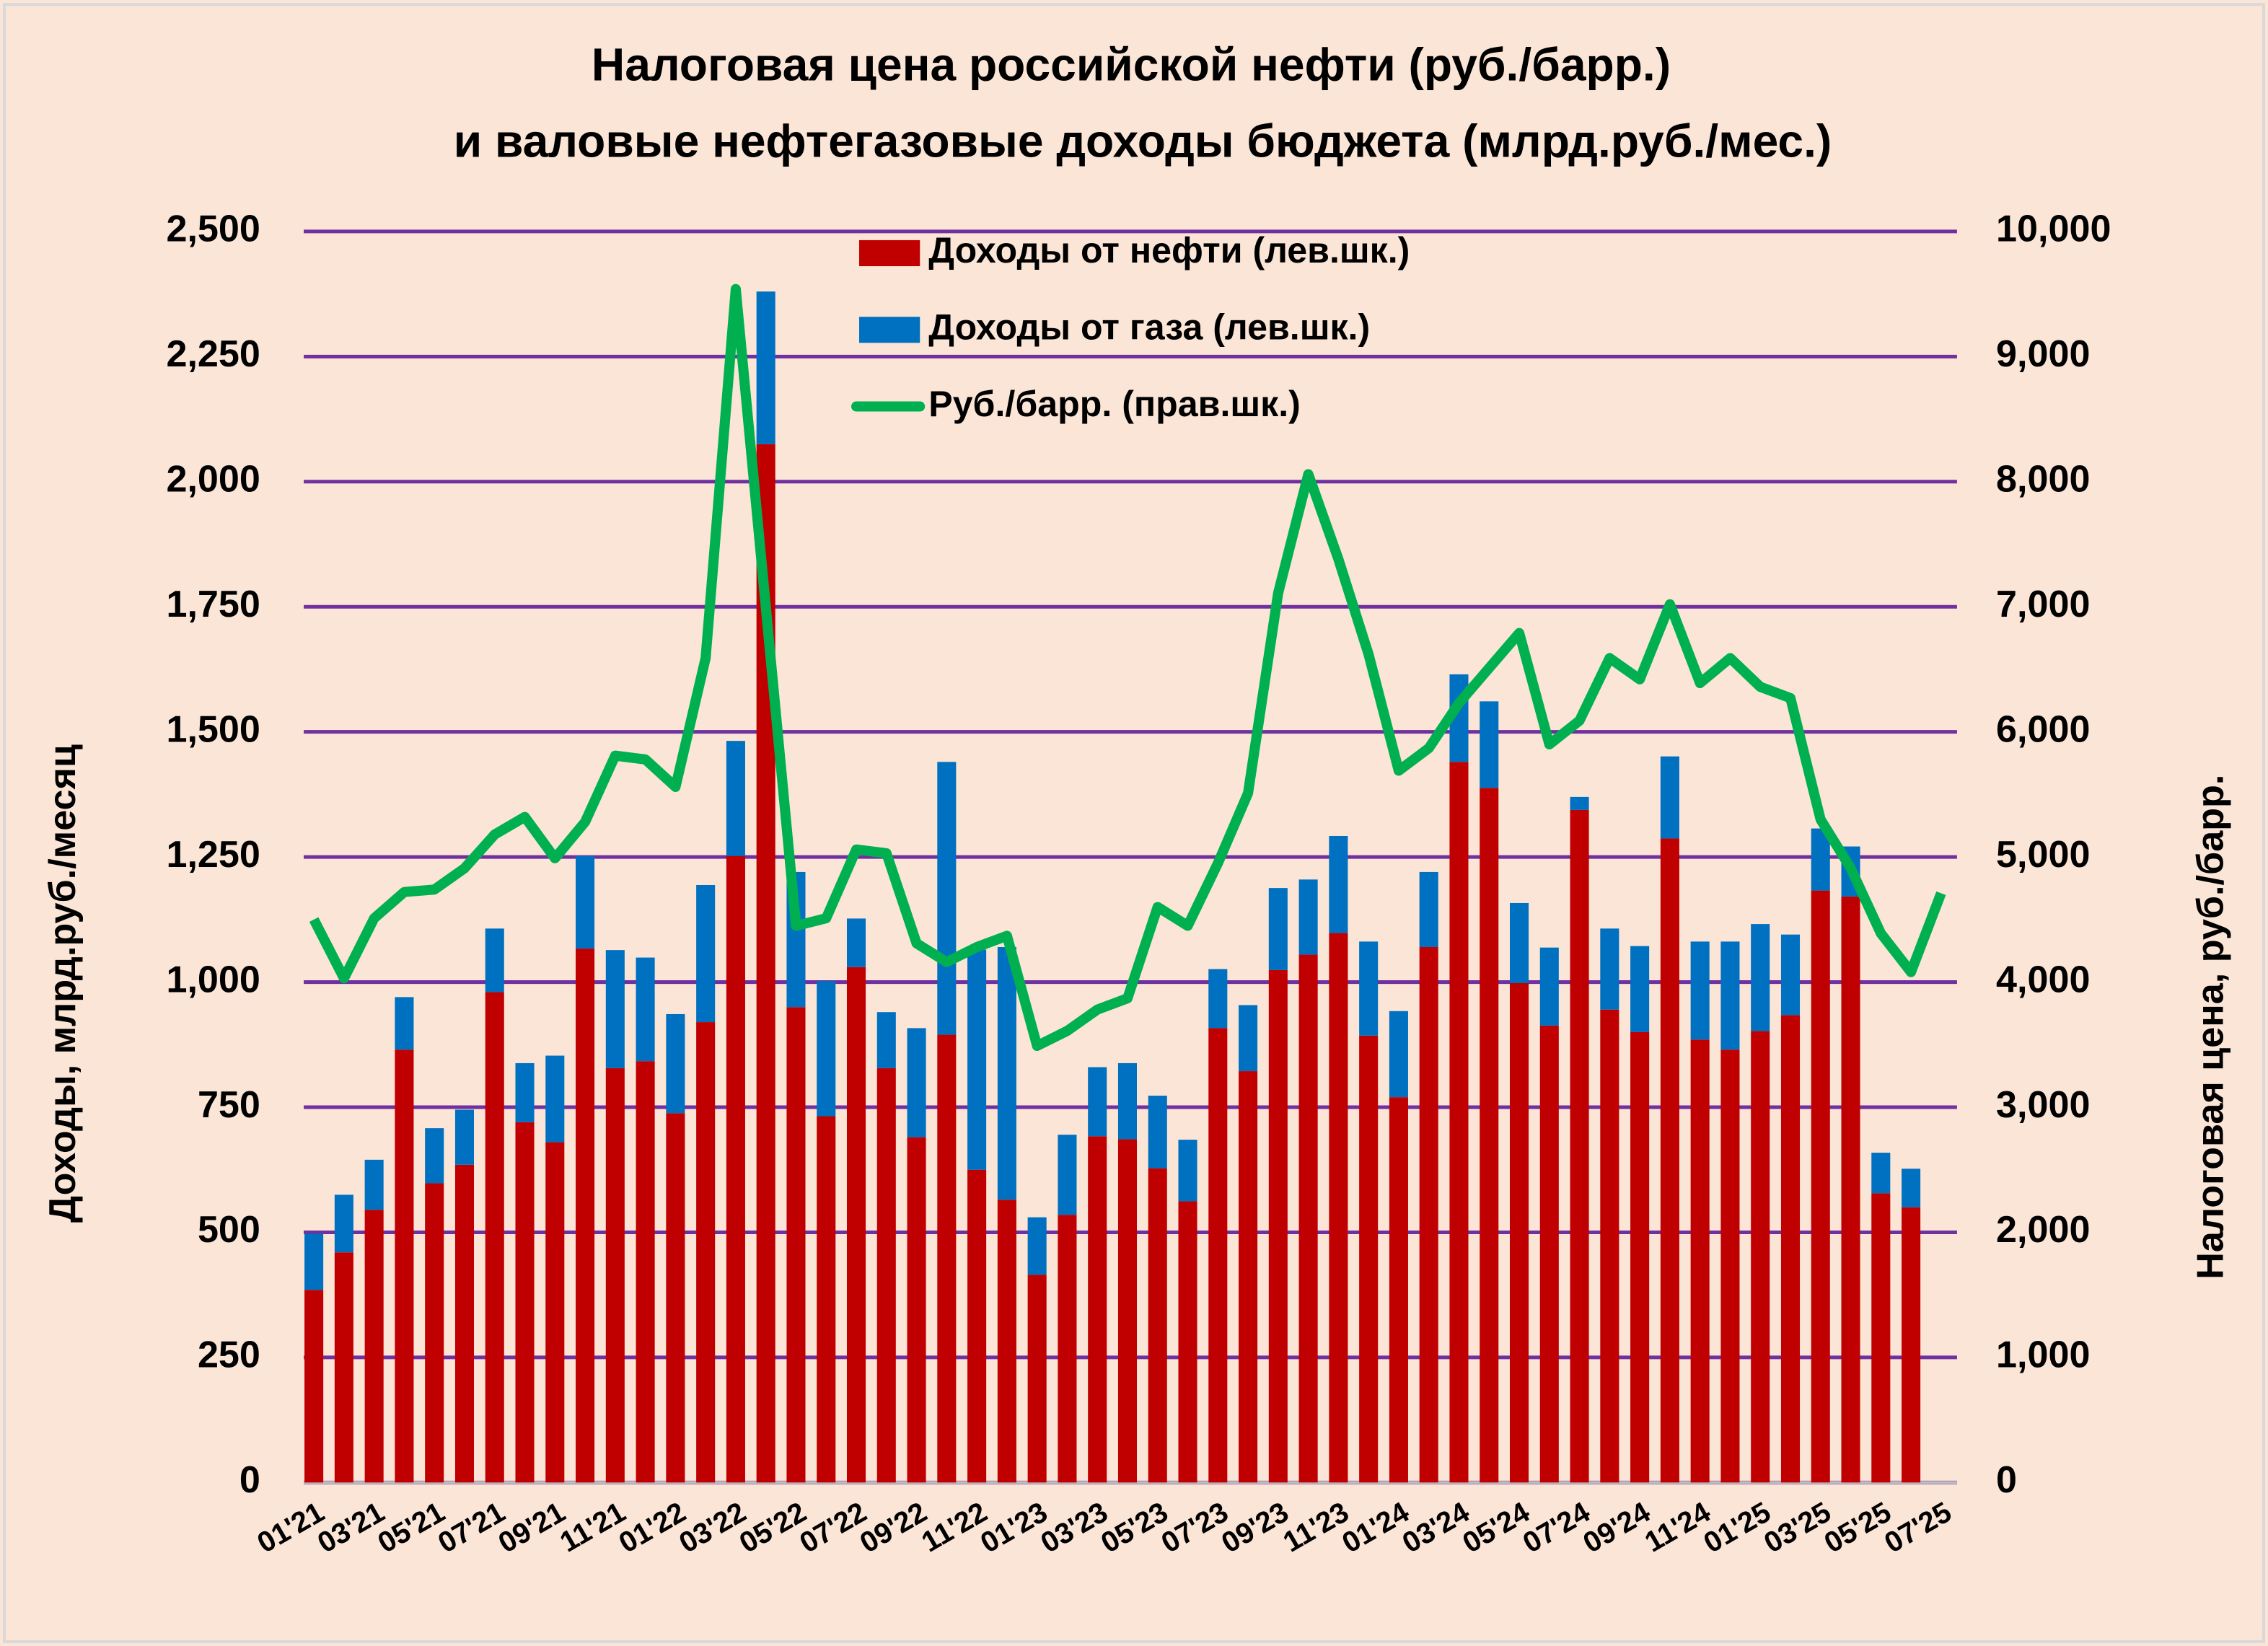 This screenshot has height=1646, width=2268. Describe the element at coordinates (249, 1480) in the screenshot. I see `y-tick-label: 0` at that location.